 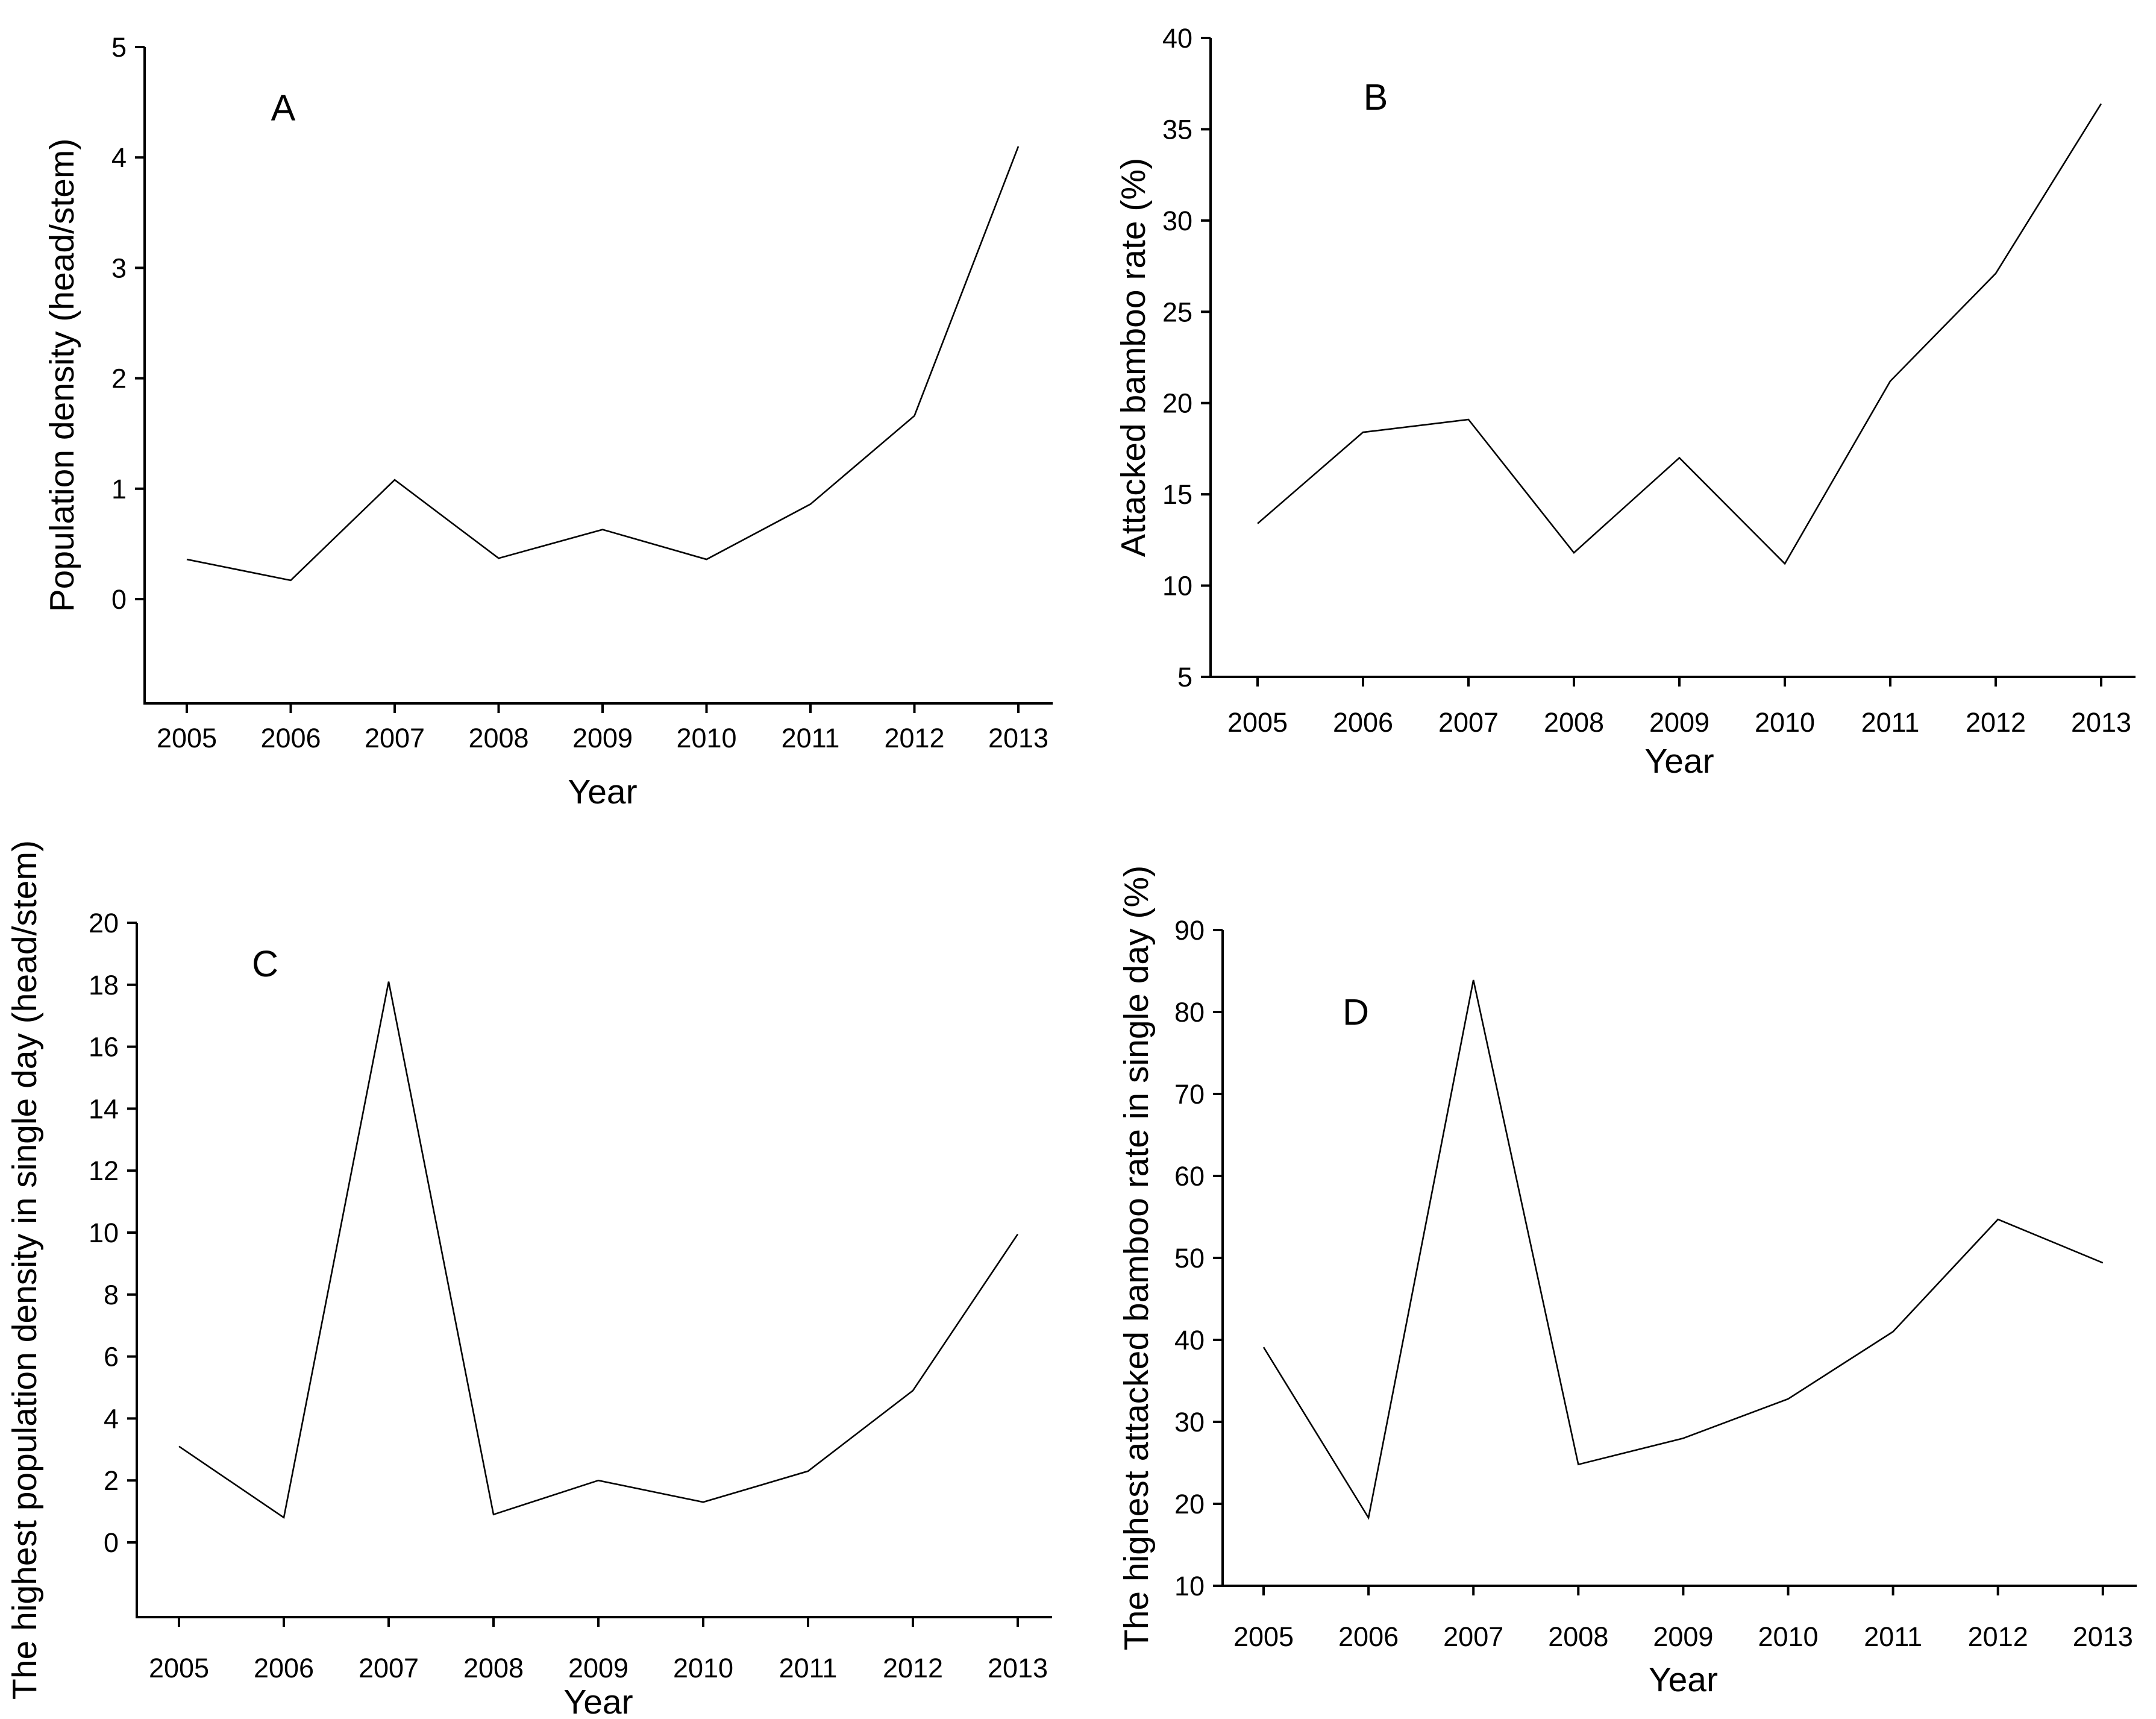 What do you see at coordinates (1683, 1249) in the screenshot?
I see `data-line-d` at bounding box center [1683, 1249].